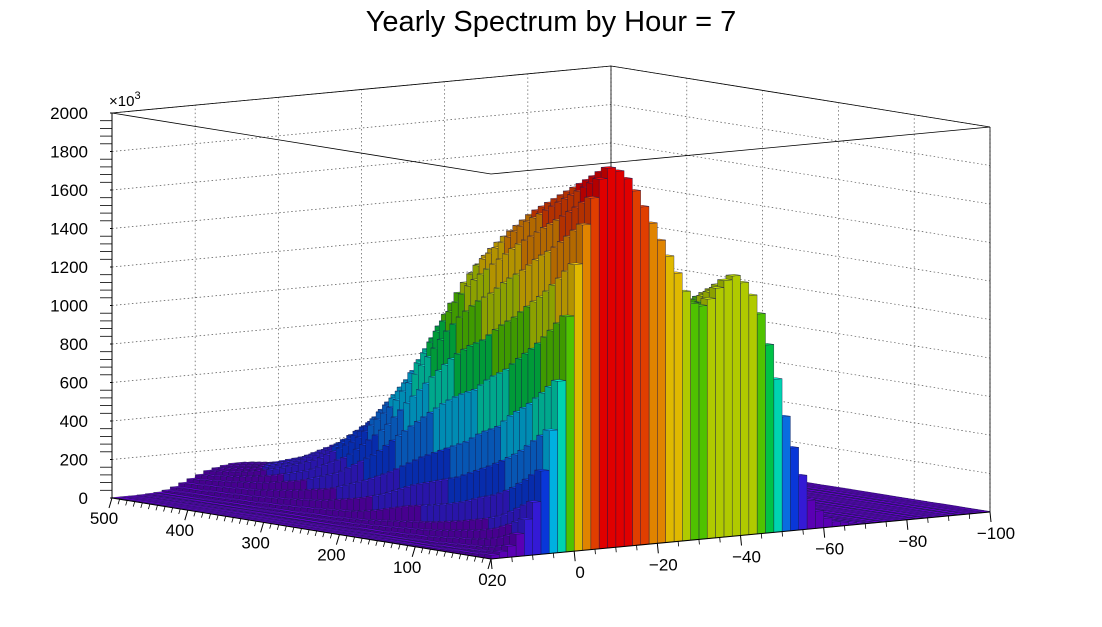  What do you see at coordinates (551, 22) in the screenshot?
I see `chart-title: Yearly Spectrum by Hour = 7` at bounding box center [551, 22].